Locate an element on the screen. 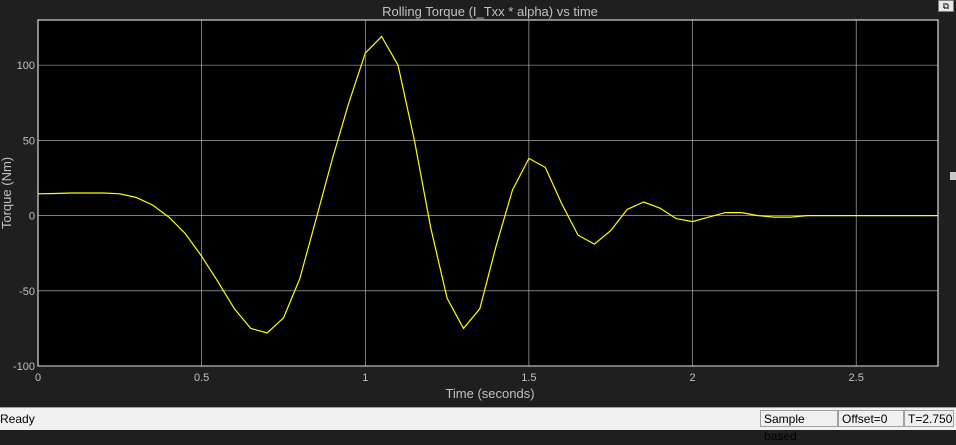 Image resolution: width=956 pixels, height=445 pixels. status-text: Ready is located at coordinates (17, 419).